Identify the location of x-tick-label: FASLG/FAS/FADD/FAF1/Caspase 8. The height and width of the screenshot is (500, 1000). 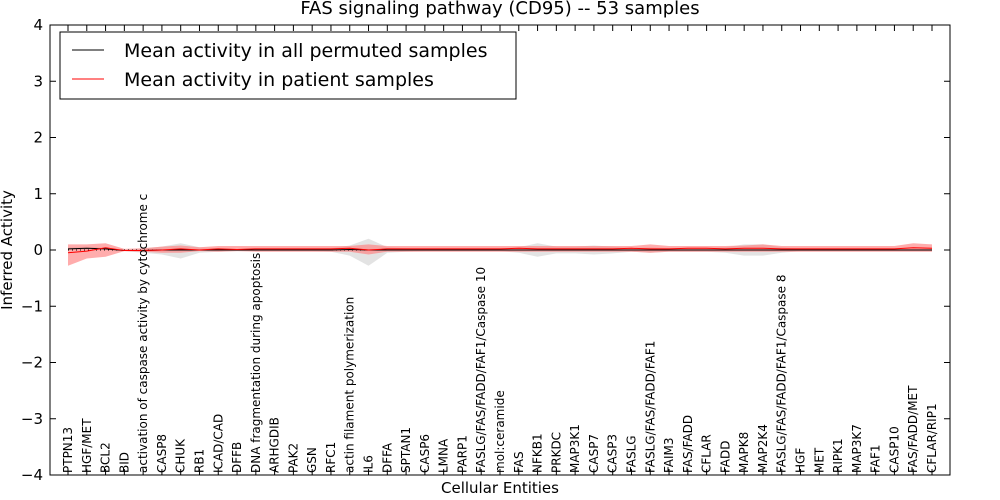
(782, 374).